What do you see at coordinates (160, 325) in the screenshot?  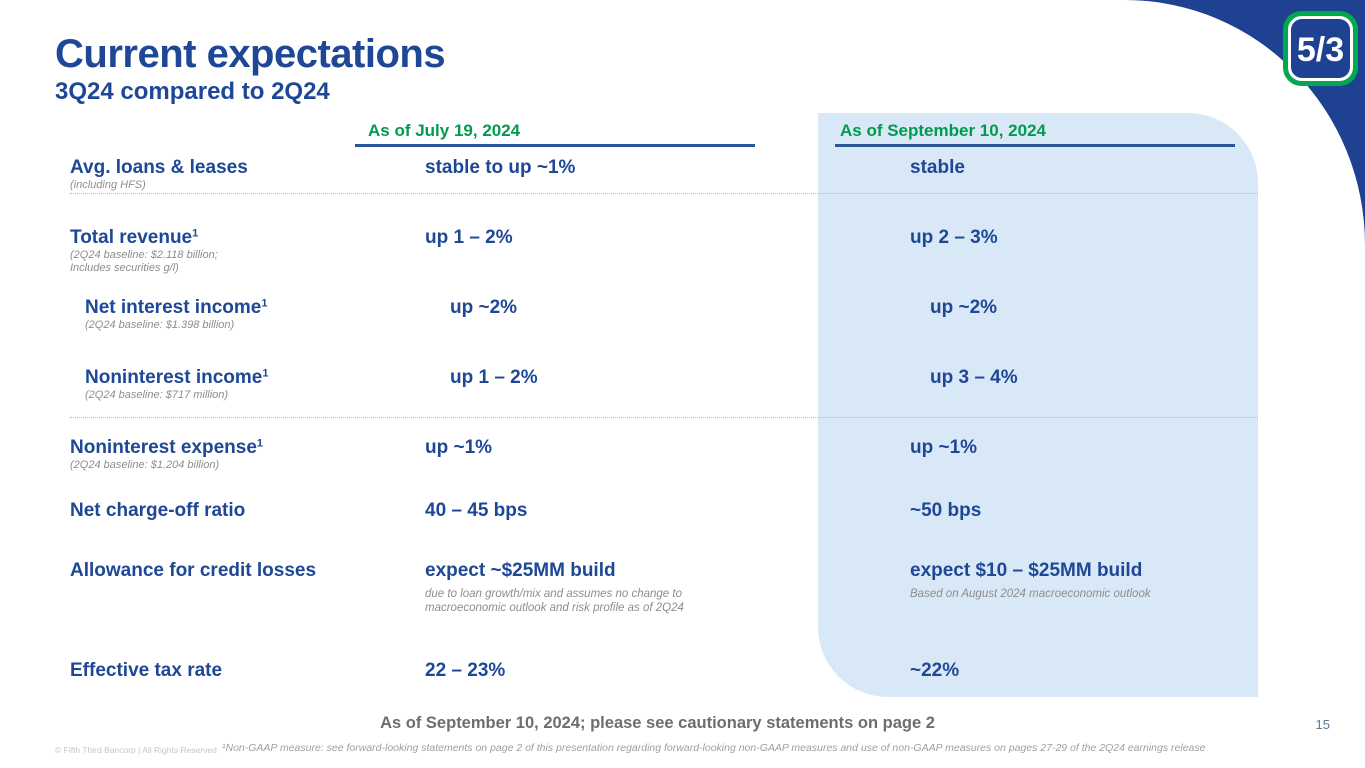 I see `row-sublabel: (2Q24 baseline: $1.398 billion)` at bounding box center [160, 325].